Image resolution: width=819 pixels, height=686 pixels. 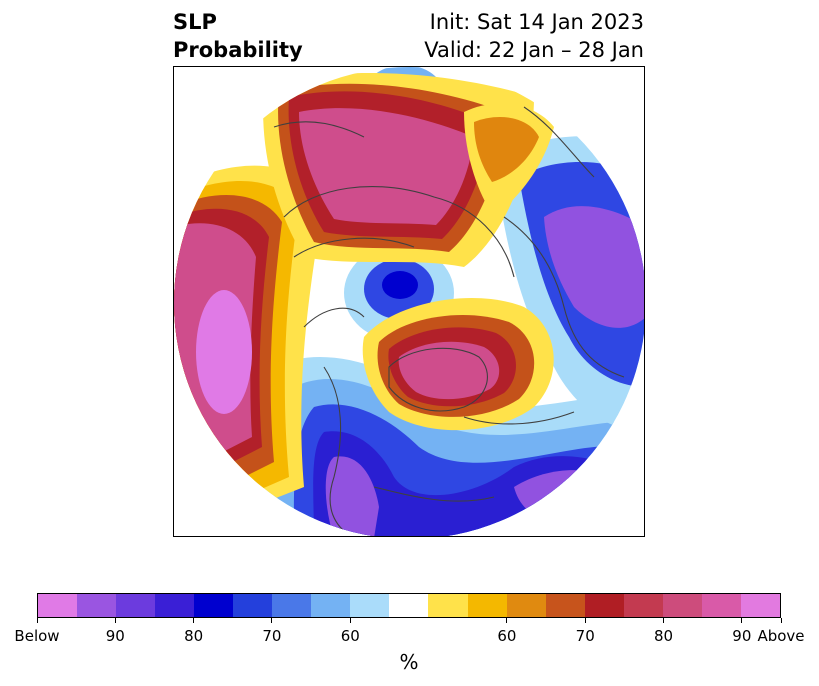 What do you see at coordinates (534, 50) in the screenshot?
I see `valid-range: Valid: 22 Jan – 28 Jan` at bounding box center [534, 50].